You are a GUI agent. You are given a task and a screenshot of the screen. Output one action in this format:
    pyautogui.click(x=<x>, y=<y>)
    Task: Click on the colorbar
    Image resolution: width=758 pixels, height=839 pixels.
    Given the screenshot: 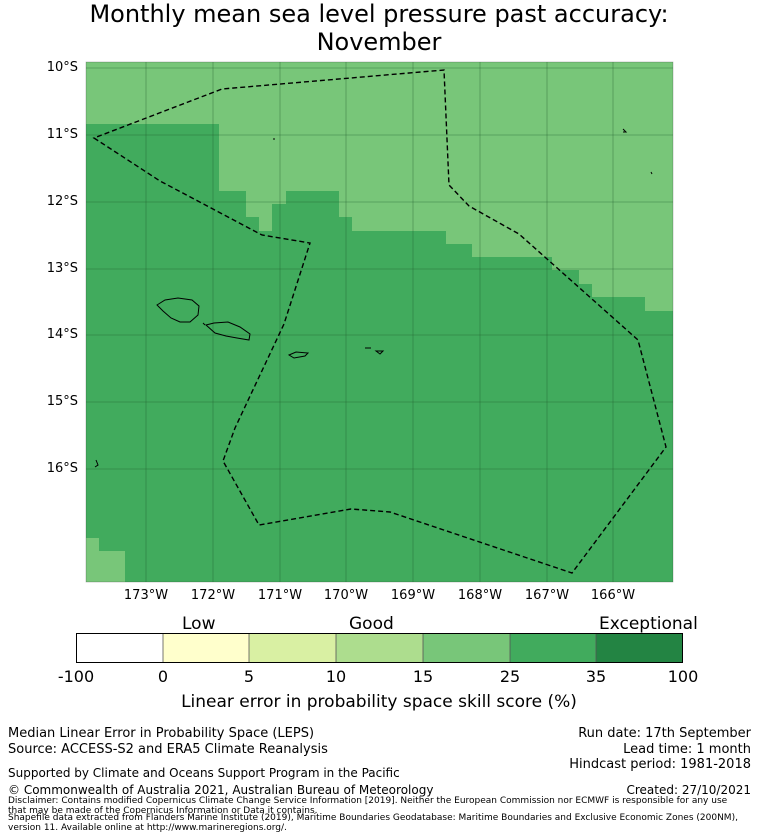 What is the action you would take?
    pyautogui.click(x=379, y=648)
    